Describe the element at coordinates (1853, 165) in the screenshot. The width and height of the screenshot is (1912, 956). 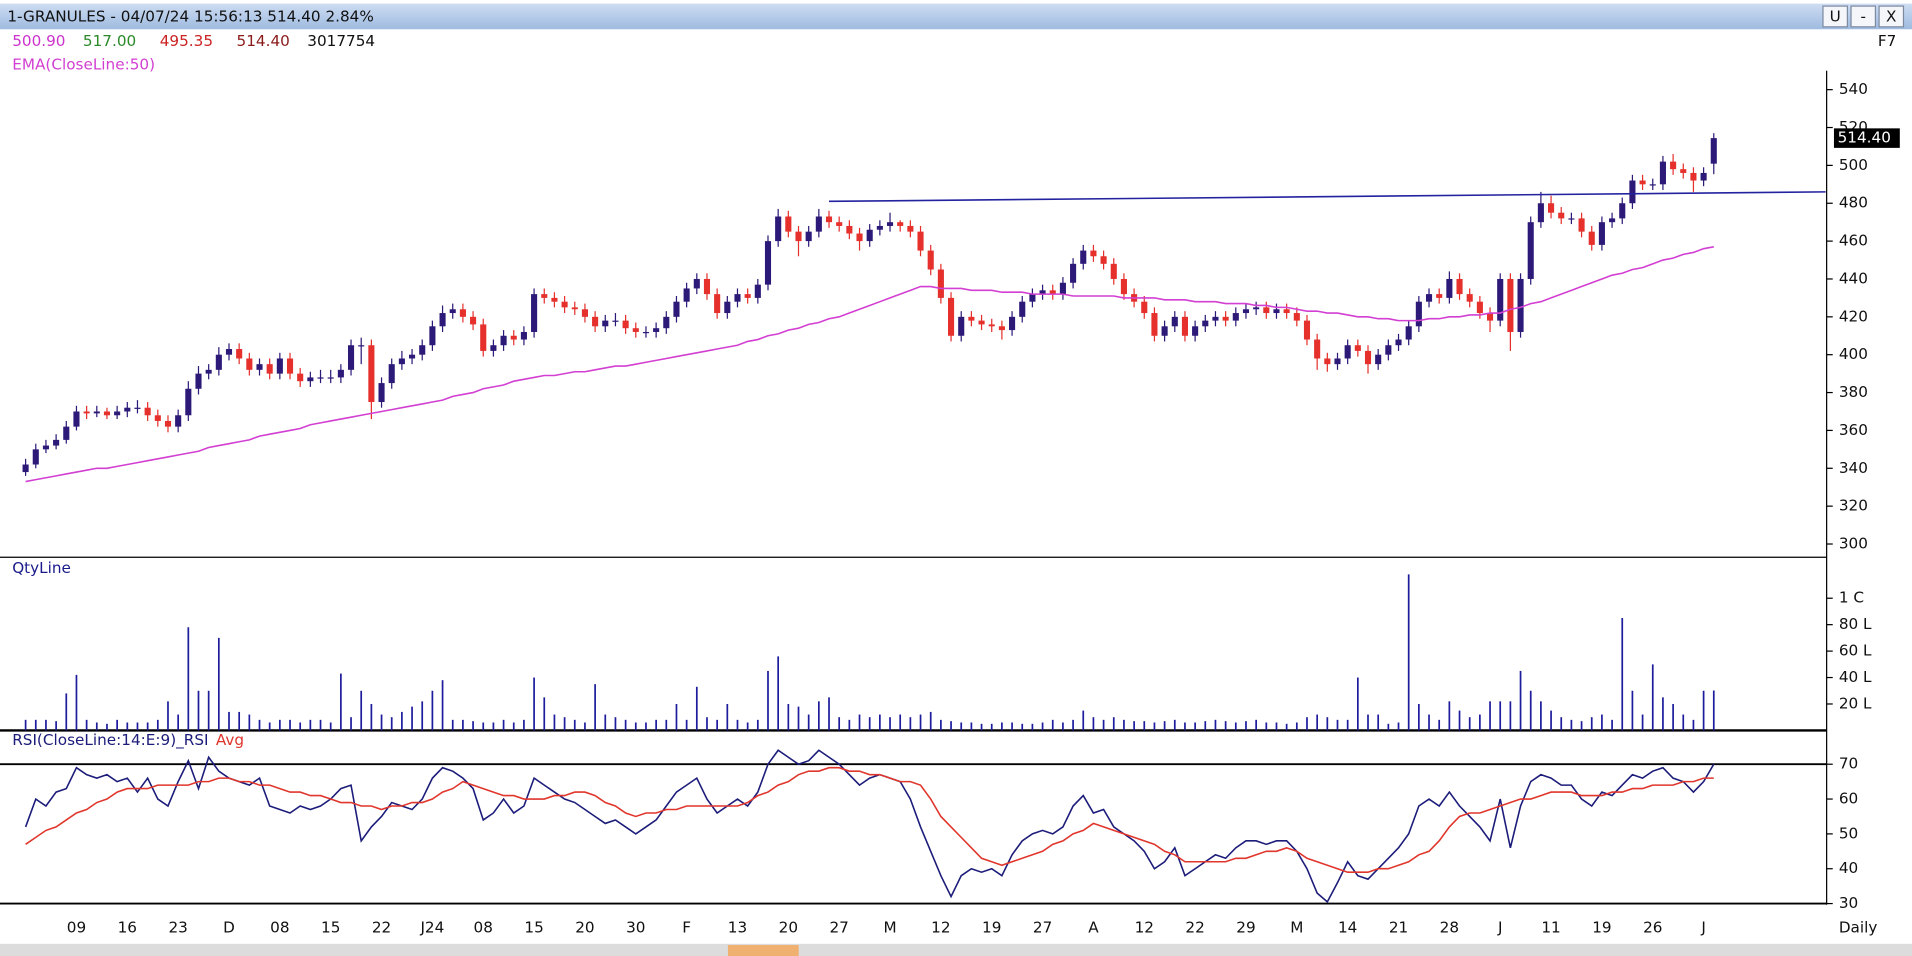
I see `y-tick-label: 500` at that location.